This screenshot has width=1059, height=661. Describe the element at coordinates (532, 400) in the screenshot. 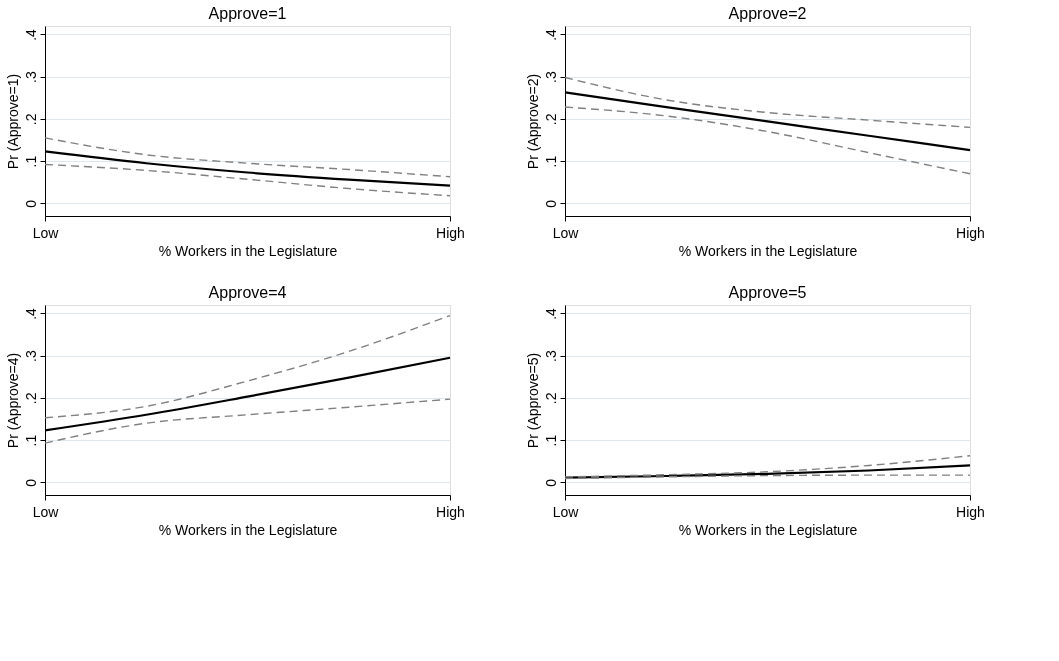

I see `y-axis-title: Pr (Approve=5)` at that location.